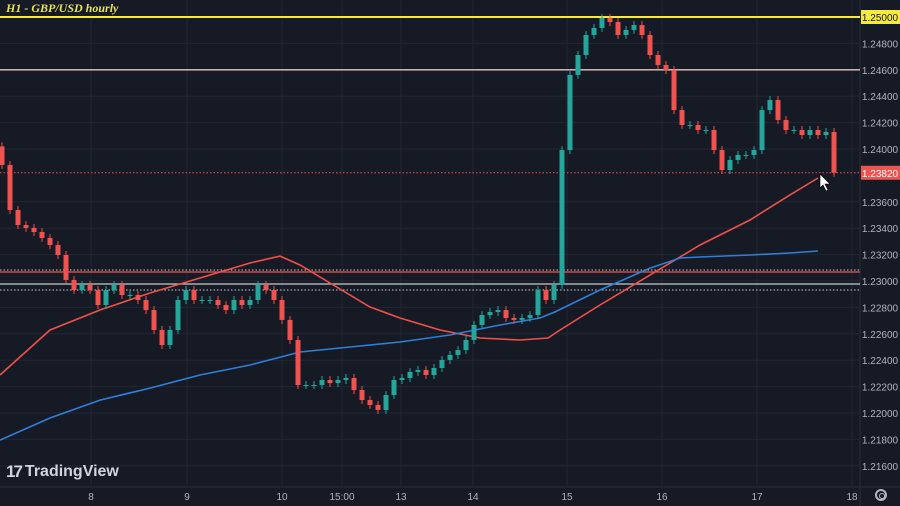 The width and height of the screenshot is (900, 506). What do you see at coordinates (880, 282) in the screenshot?
I see `price-tick-label: 1.23000` at bounding box center [880, 282].